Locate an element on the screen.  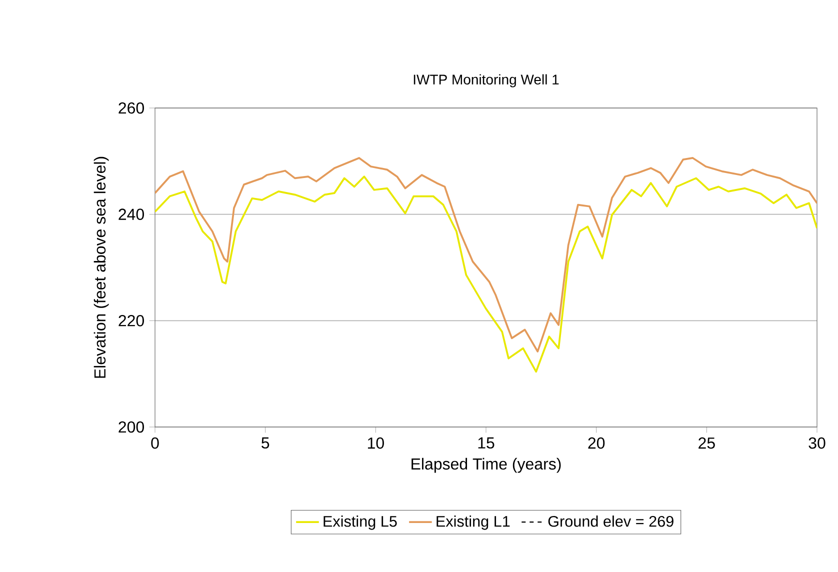
y-tick-label: 220 is located at coordinates (131, 320).